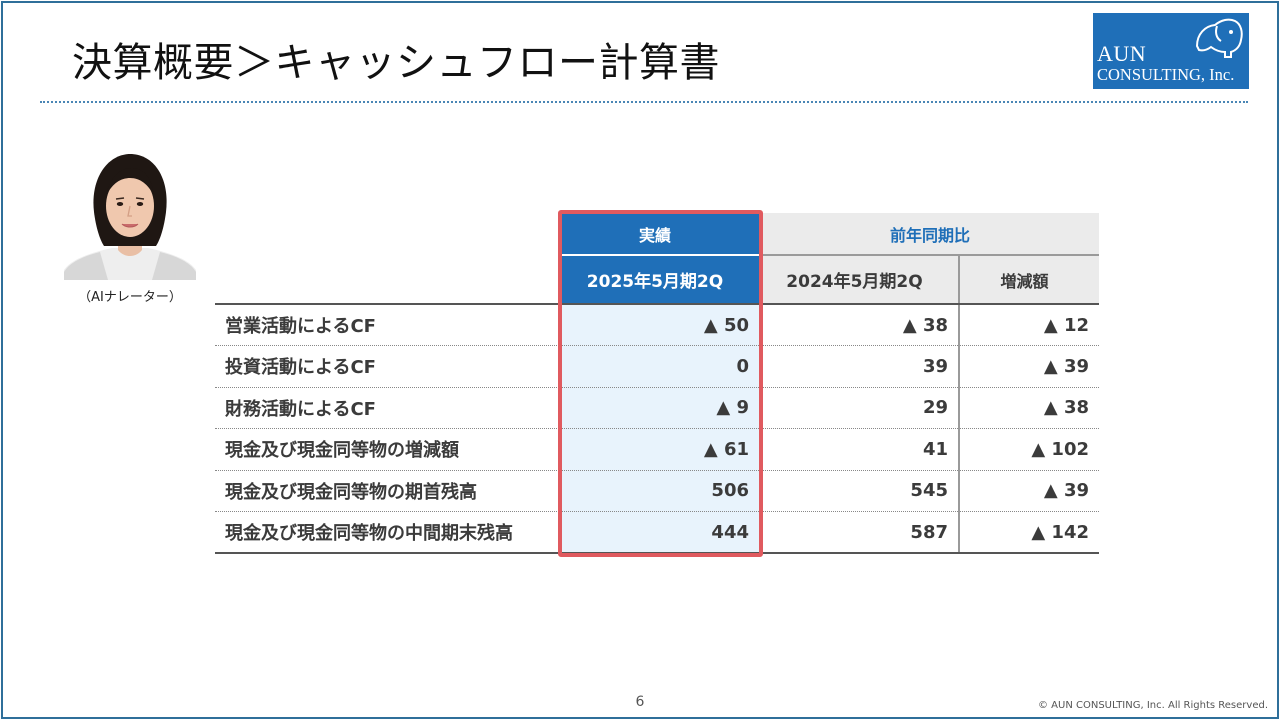  I want to click on header-yoy: 前年同期比, so click(930, 234).